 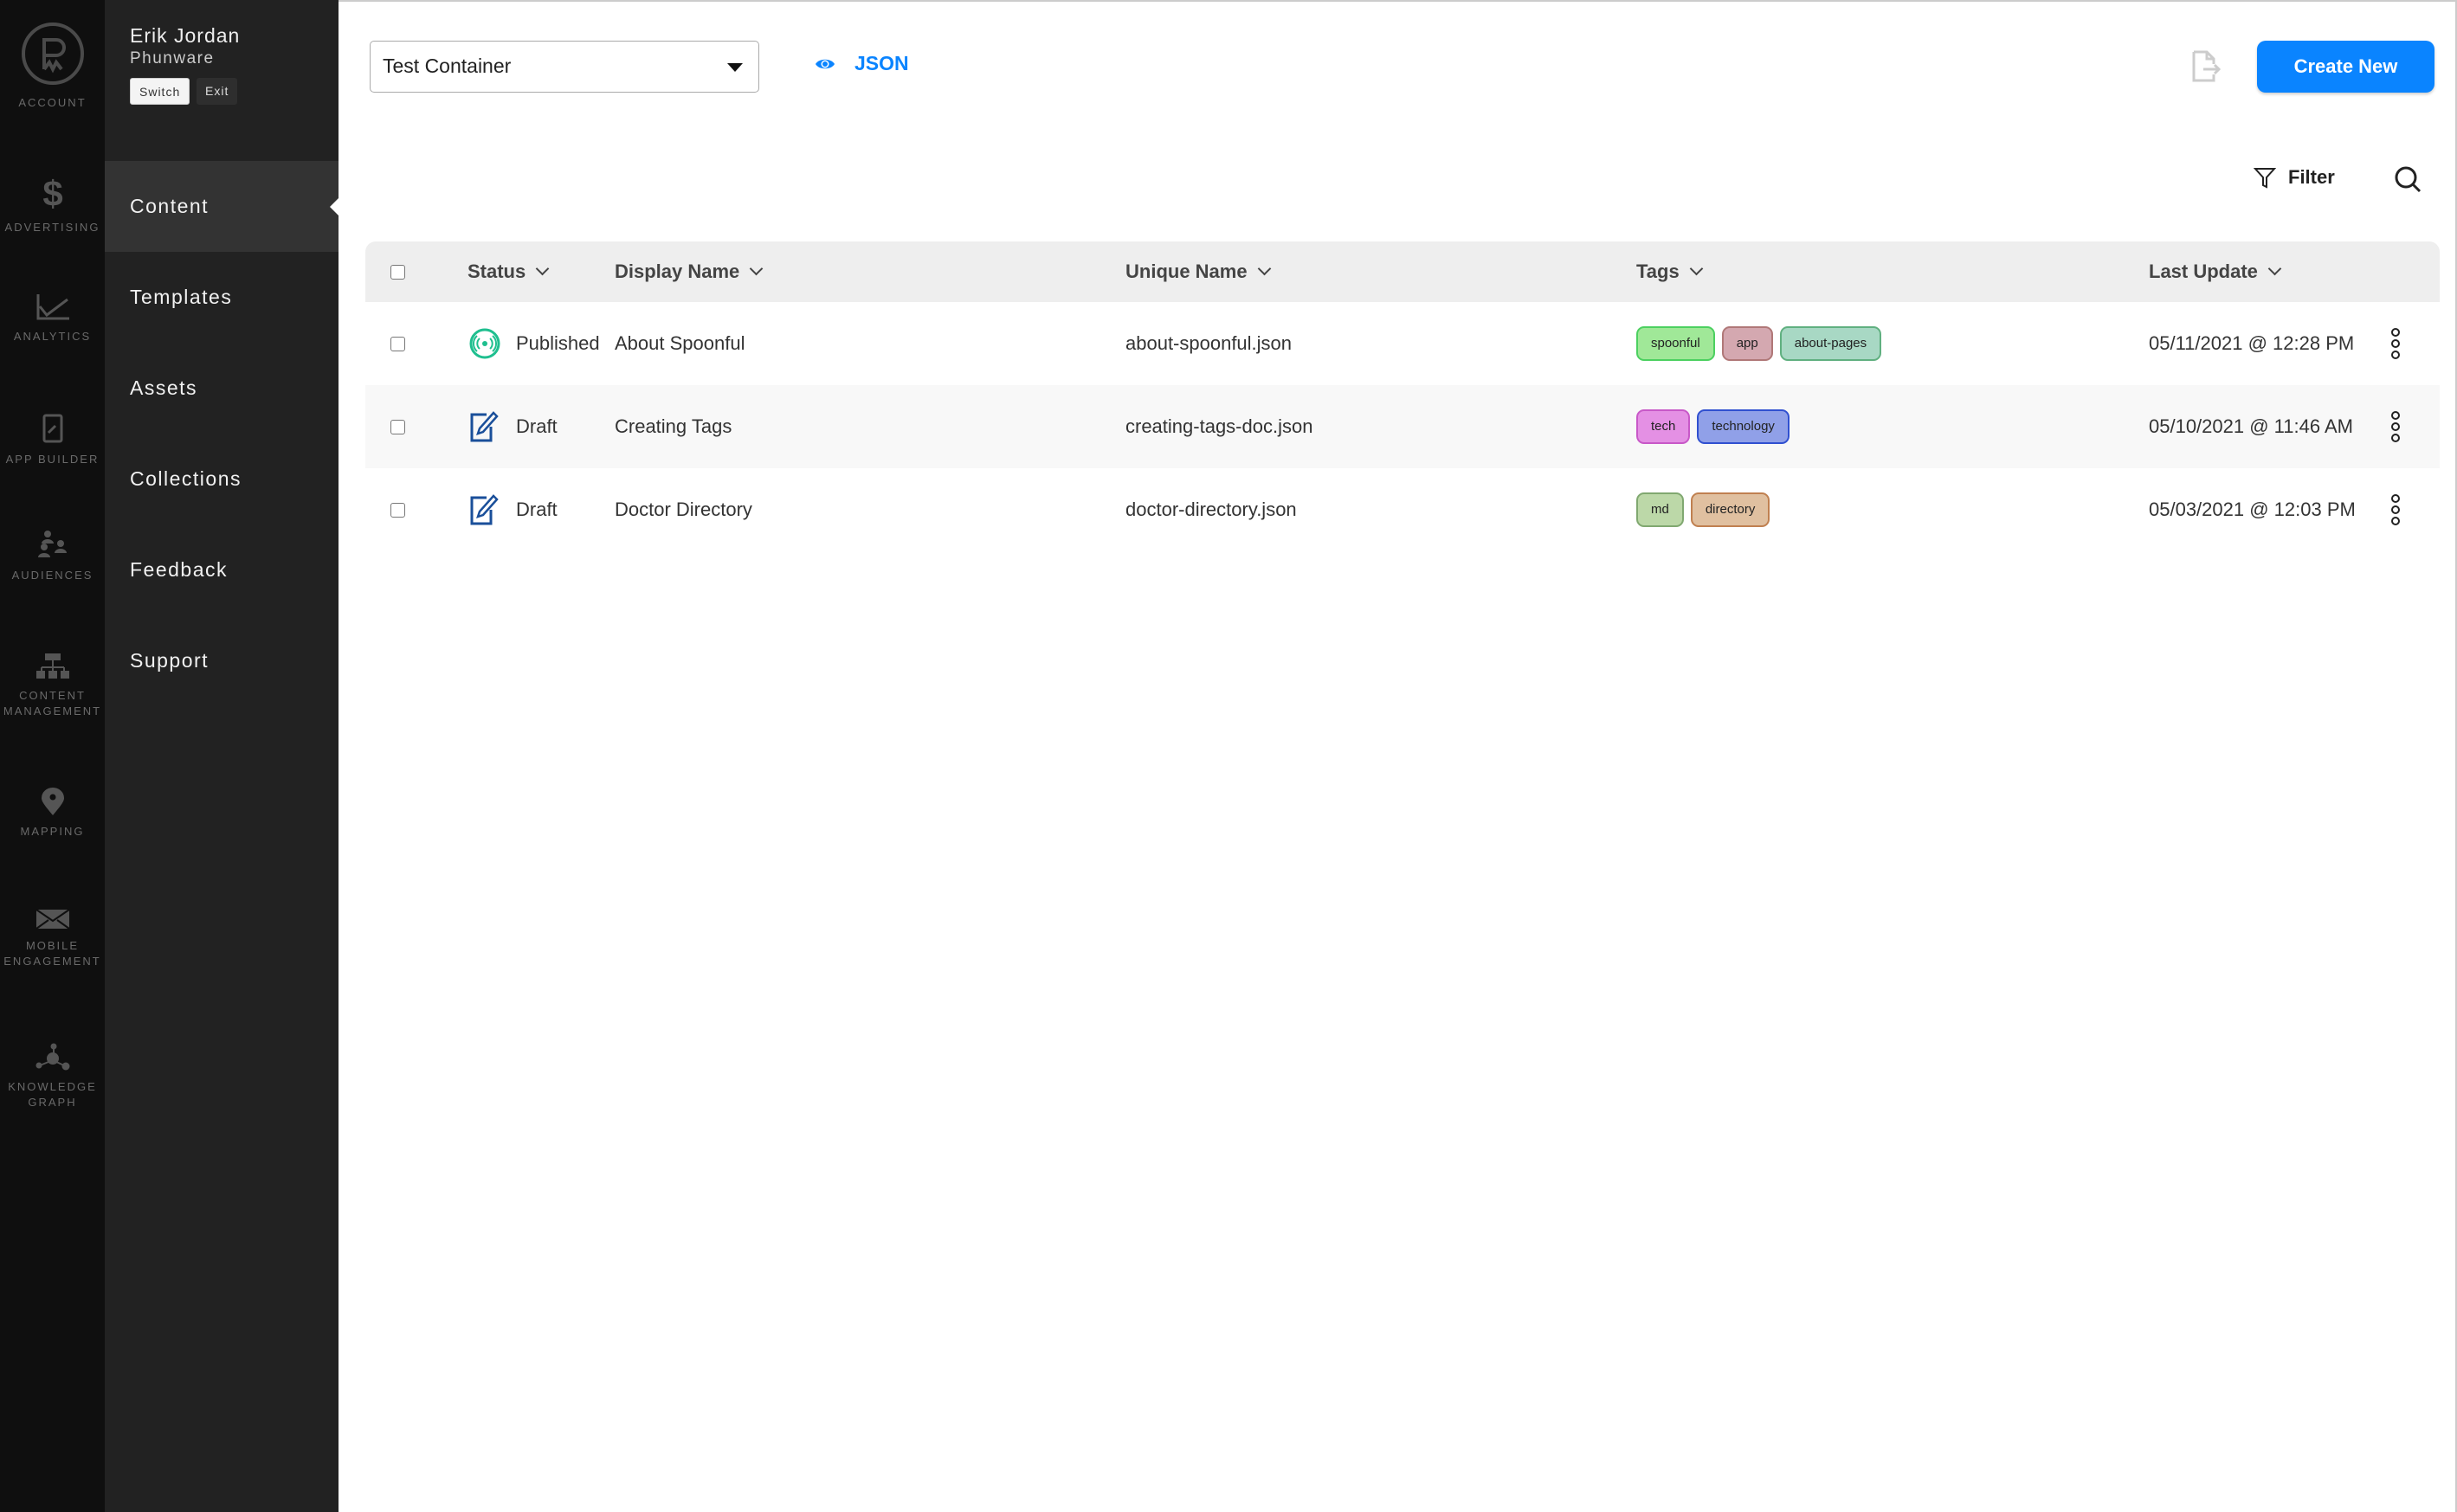 What do you see at coordinates (1830, 343) in the screenshot?
I see `tag-badge: about-pages` at bounding box center [1830, 343].